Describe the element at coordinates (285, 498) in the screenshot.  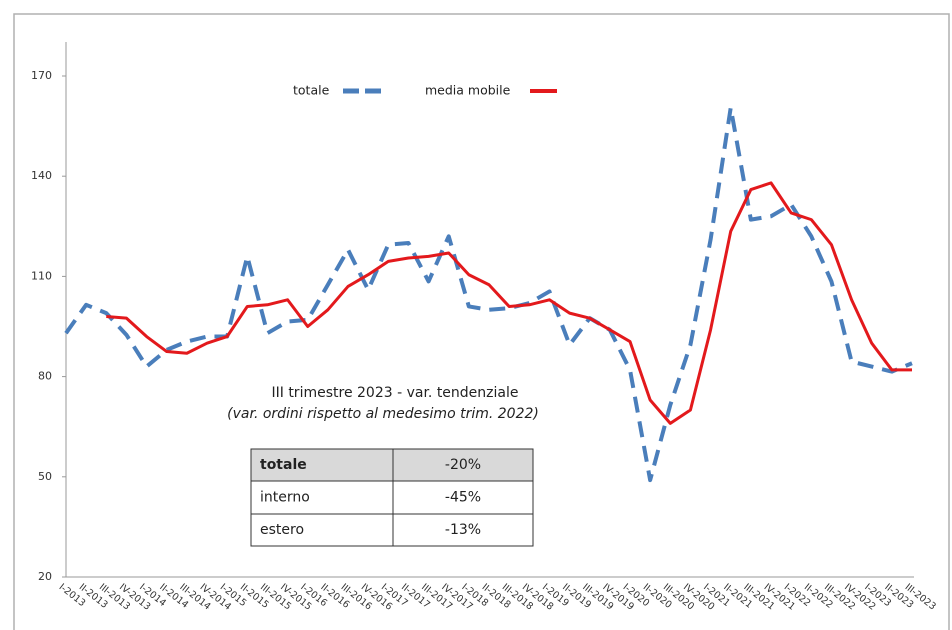
I see `table-cell: interno` at that location.